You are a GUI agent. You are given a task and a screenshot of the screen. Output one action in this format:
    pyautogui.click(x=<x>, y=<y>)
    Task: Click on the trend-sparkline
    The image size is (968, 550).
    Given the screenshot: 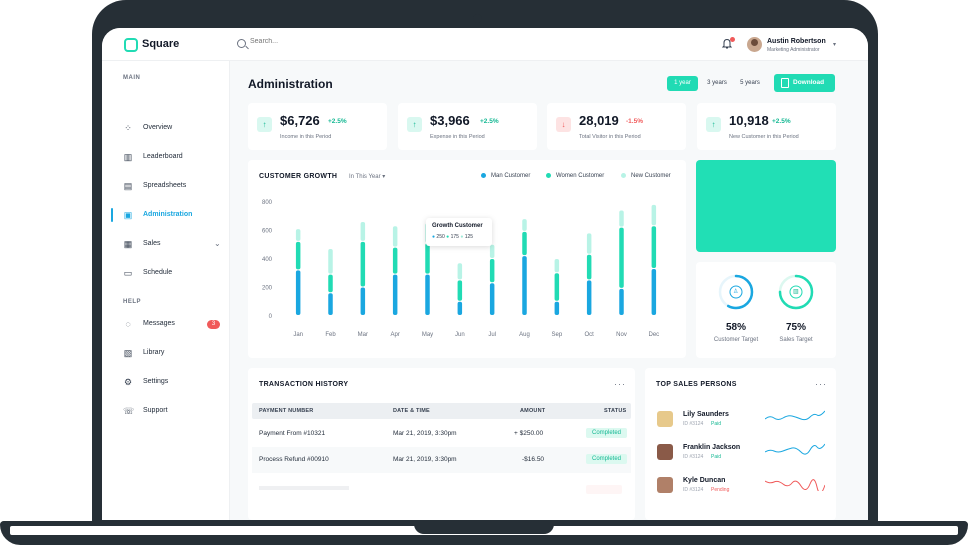 What is the action you would take?
    pyautogui.click(x=795, y=485)
    